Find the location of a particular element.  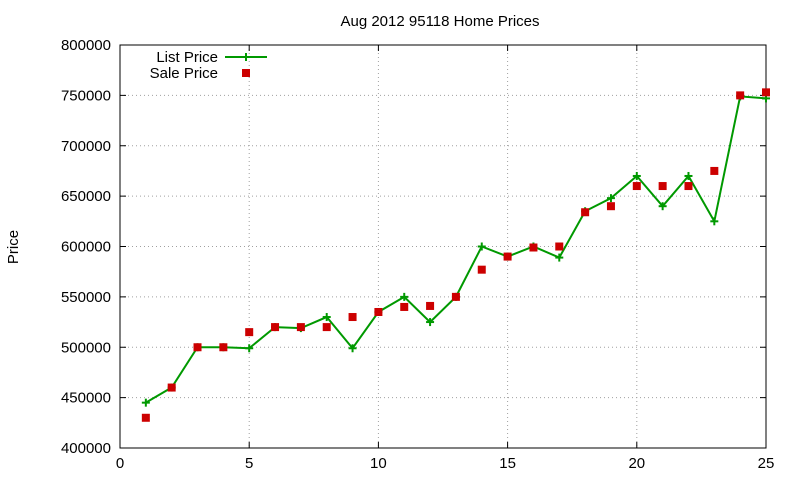

legend-label: Sale Price is located at coordinates (184, 73).